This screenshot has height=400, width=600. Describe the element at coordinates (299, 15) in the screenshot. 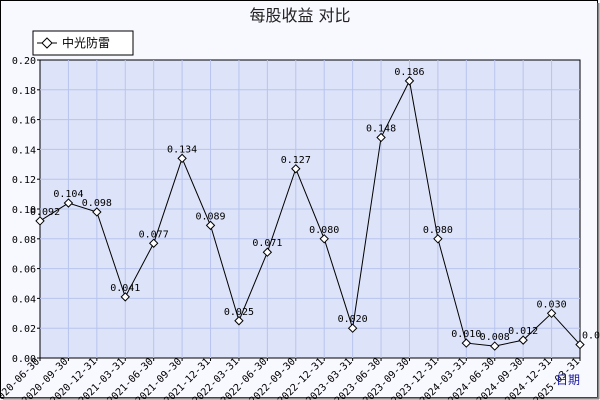

I see `chart-title: 每股收益 对比` at that location.